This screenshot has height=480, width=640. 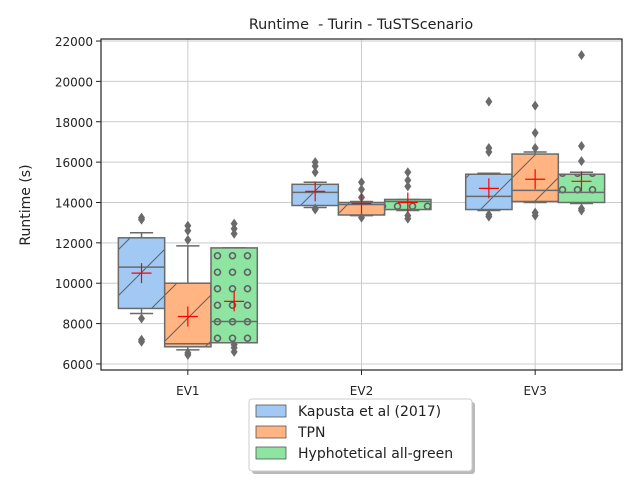 I want to click on box-kapusta-et-al-2017--ev2, so click(x=315, y=186).